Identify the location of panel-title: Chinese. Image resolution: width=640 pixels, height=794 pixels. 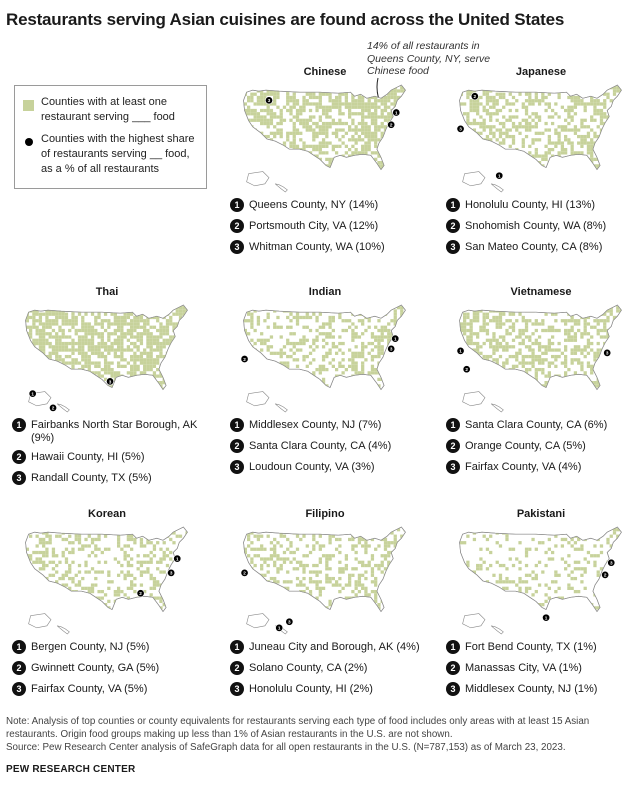
(325, 72).